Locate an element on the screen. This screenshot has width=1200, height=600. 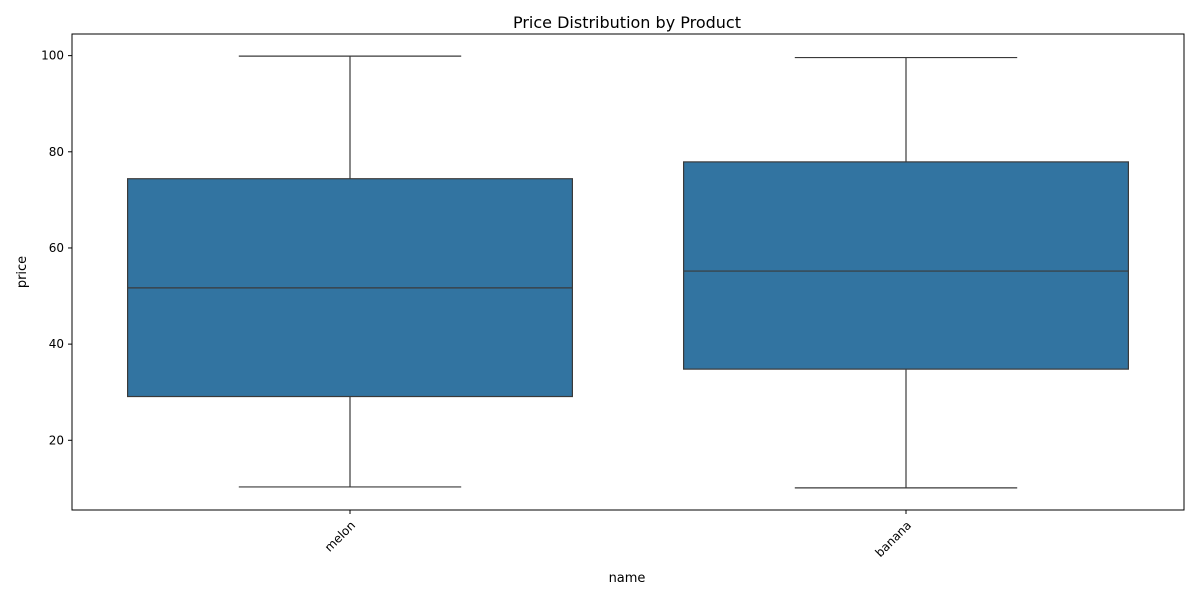
y-axis: 20 40 60 80 100 is located at coordinates (56, 248).